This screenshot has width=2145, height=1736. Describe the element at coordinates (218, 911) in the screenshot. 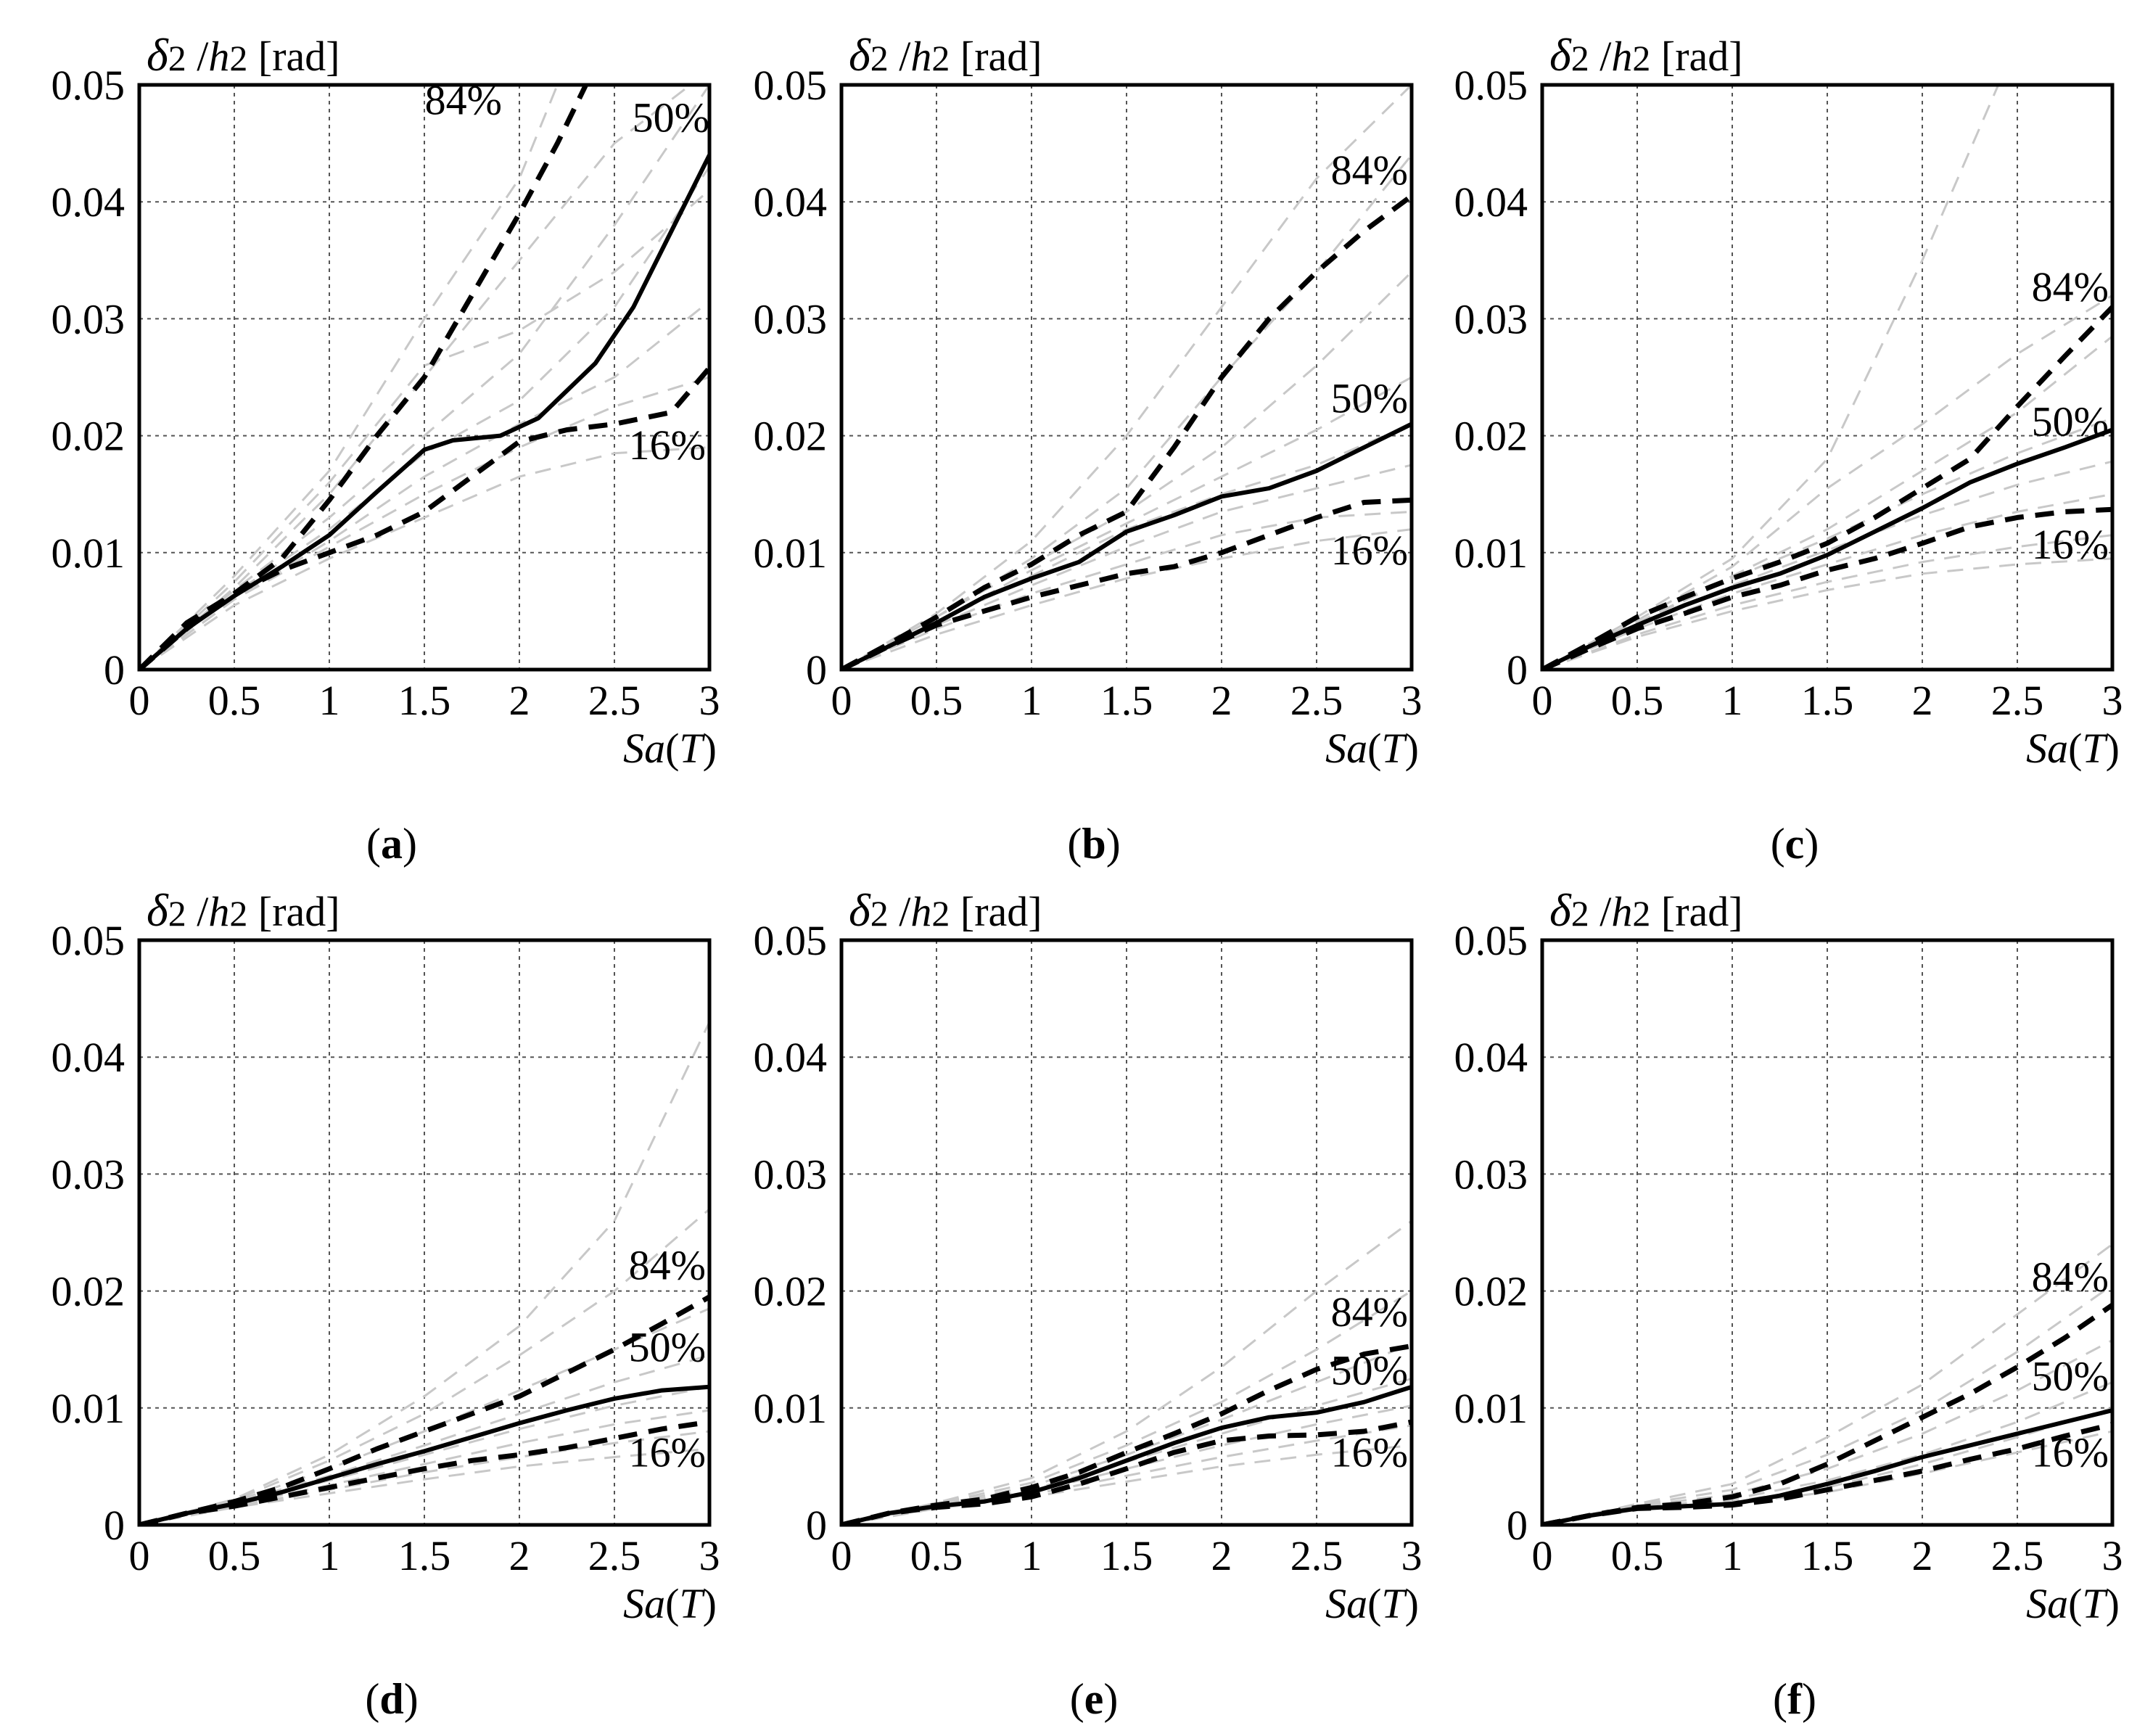

I see `y-label-h: h` at that location.